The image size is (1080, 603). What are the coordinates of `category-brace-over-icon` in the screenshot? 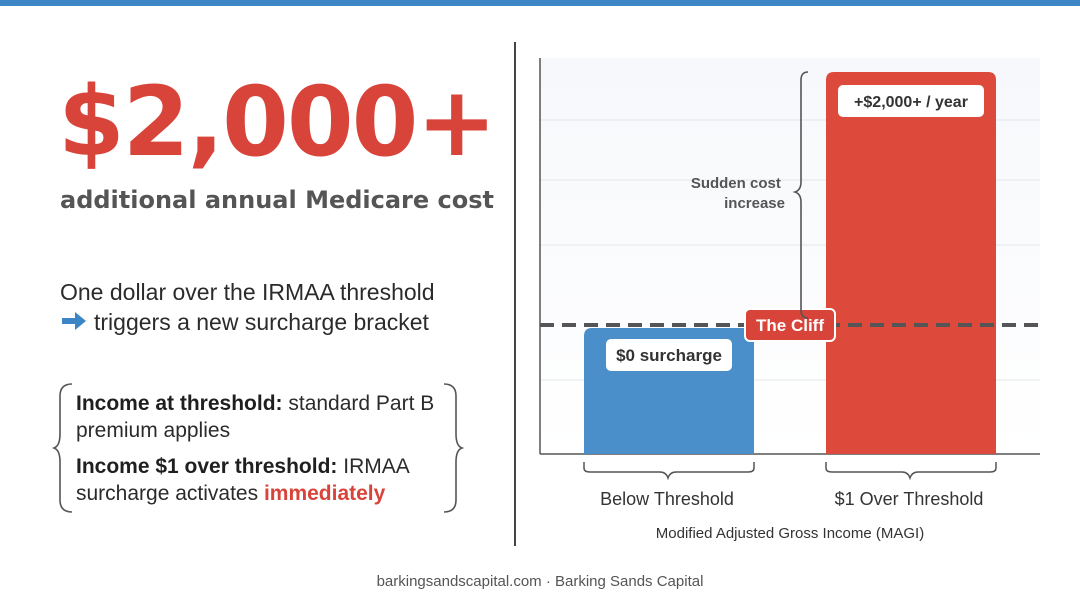 It's located at (911, 471).